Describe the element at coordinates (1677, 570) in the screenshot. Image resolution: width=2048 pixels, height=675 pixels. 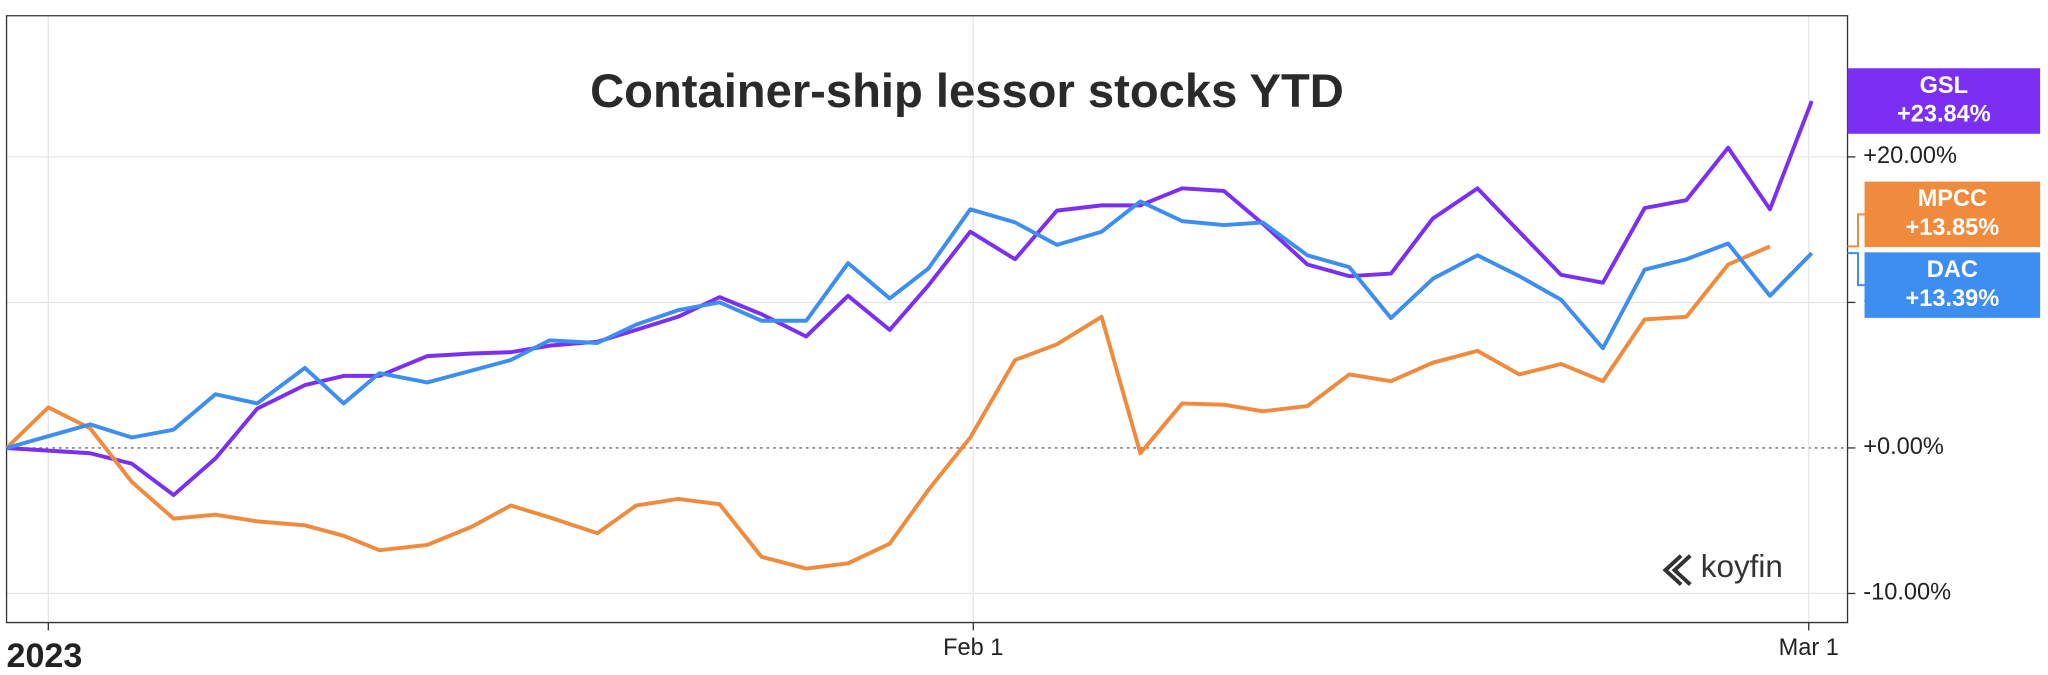
I see `watermark-logo` at that location.